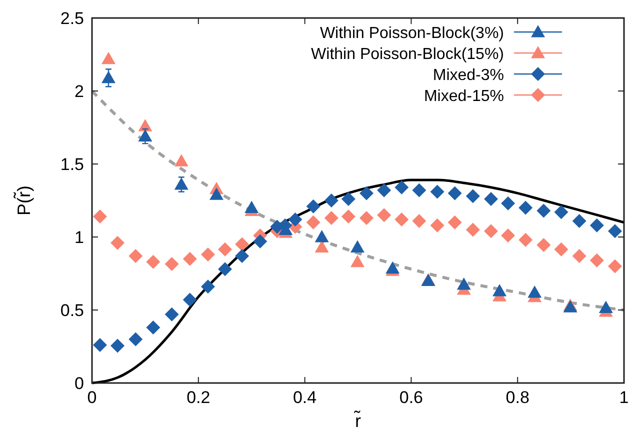  What do you see at coordinates (407, 54) in the screenshot?
I see `legend-label: Within Poisson-Block(15%)` at bounding box center [407, 54].